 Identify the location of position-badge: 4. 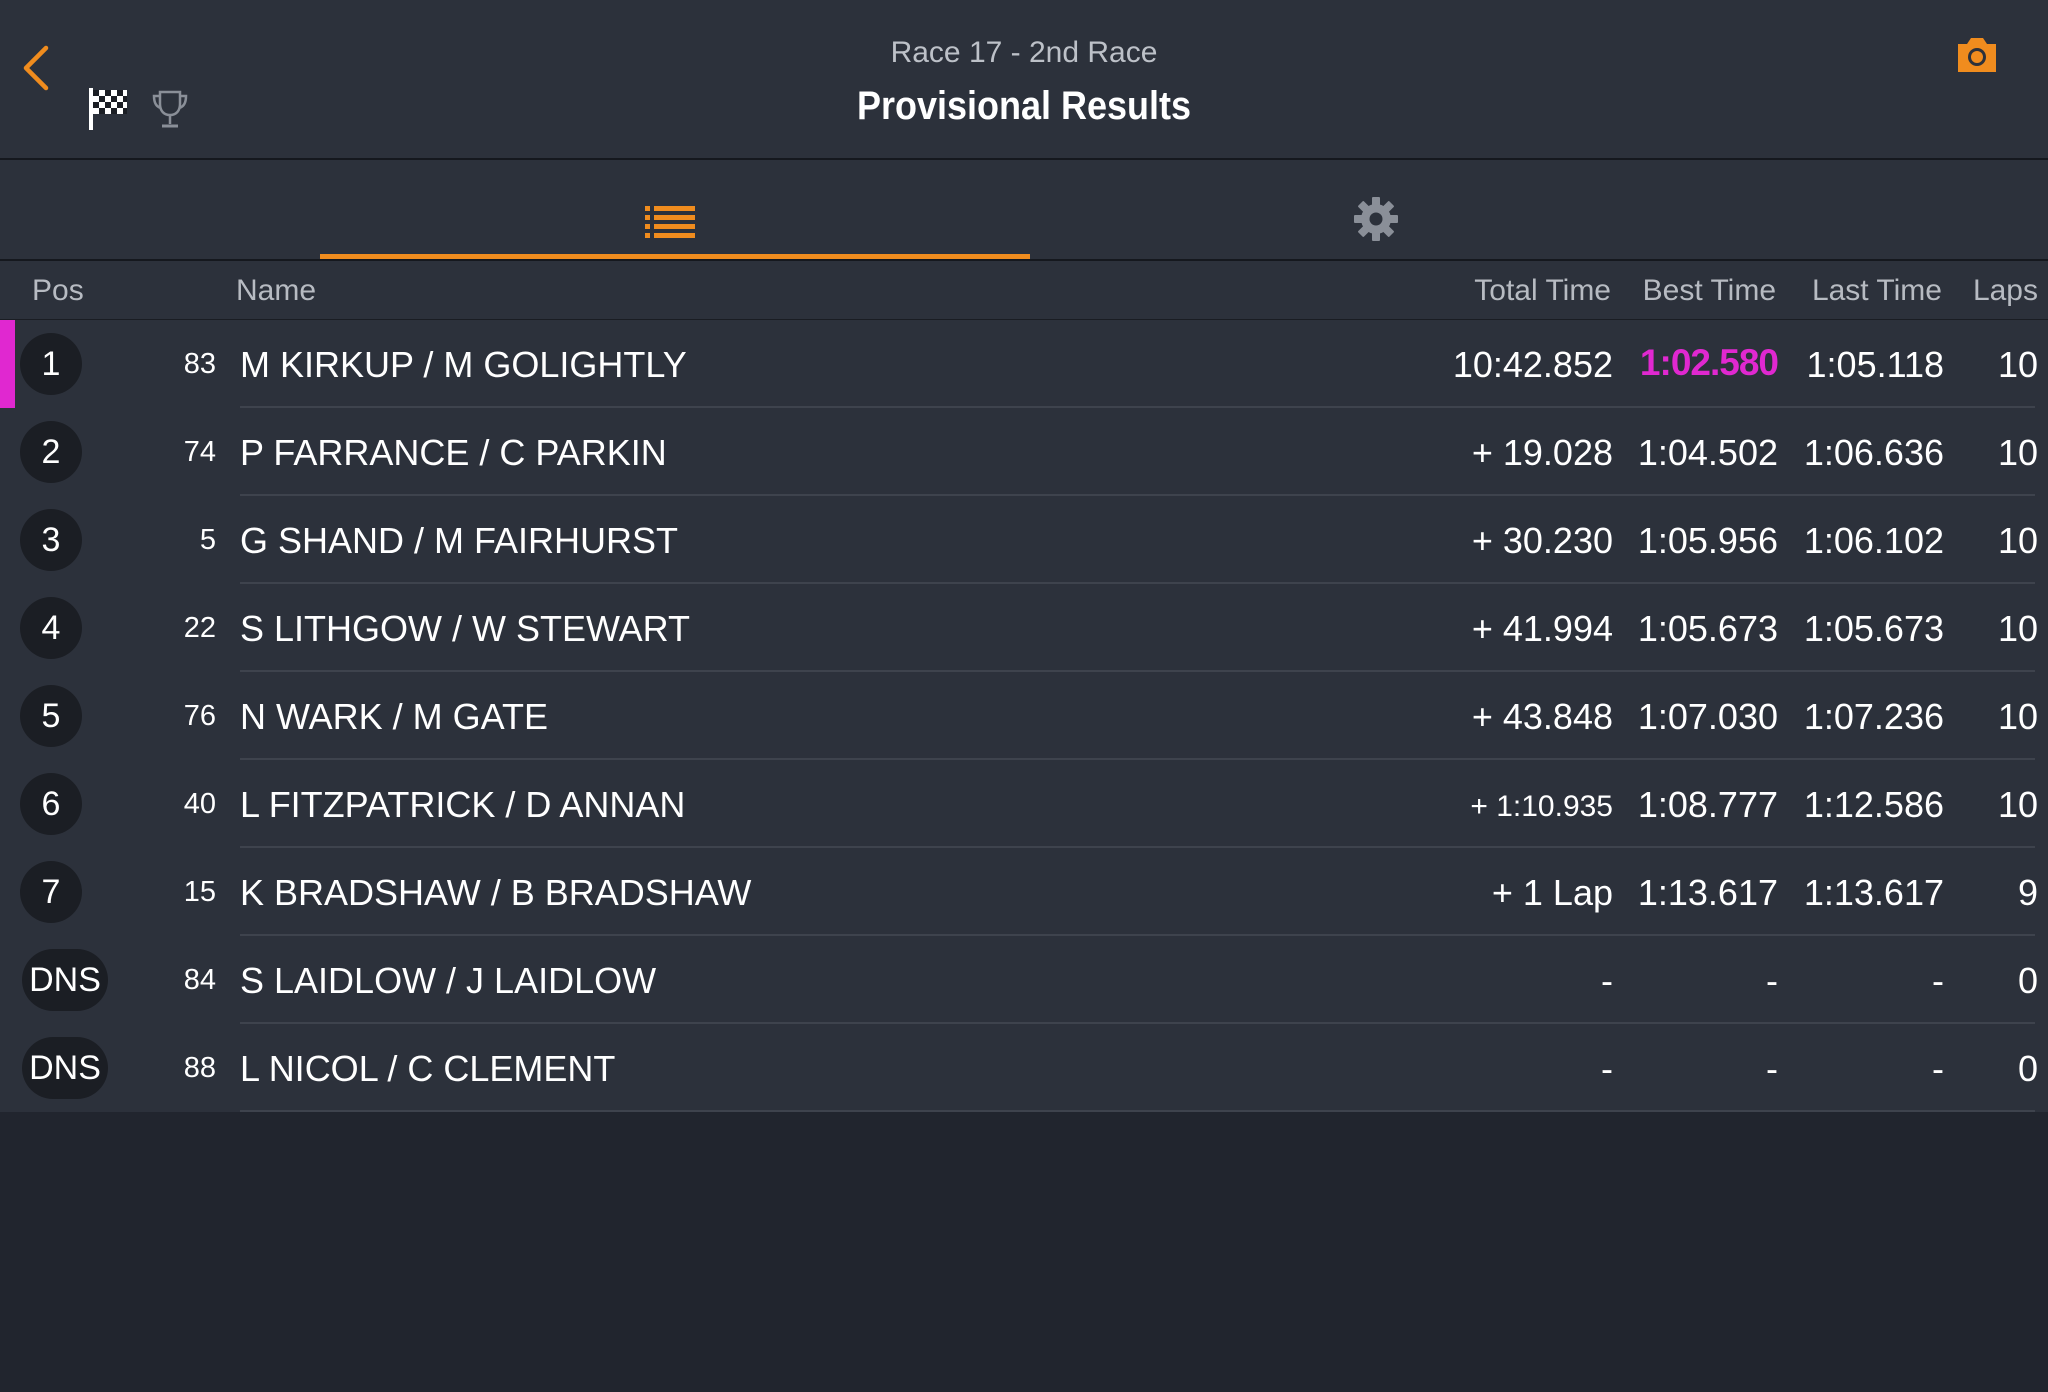
(51, 628).